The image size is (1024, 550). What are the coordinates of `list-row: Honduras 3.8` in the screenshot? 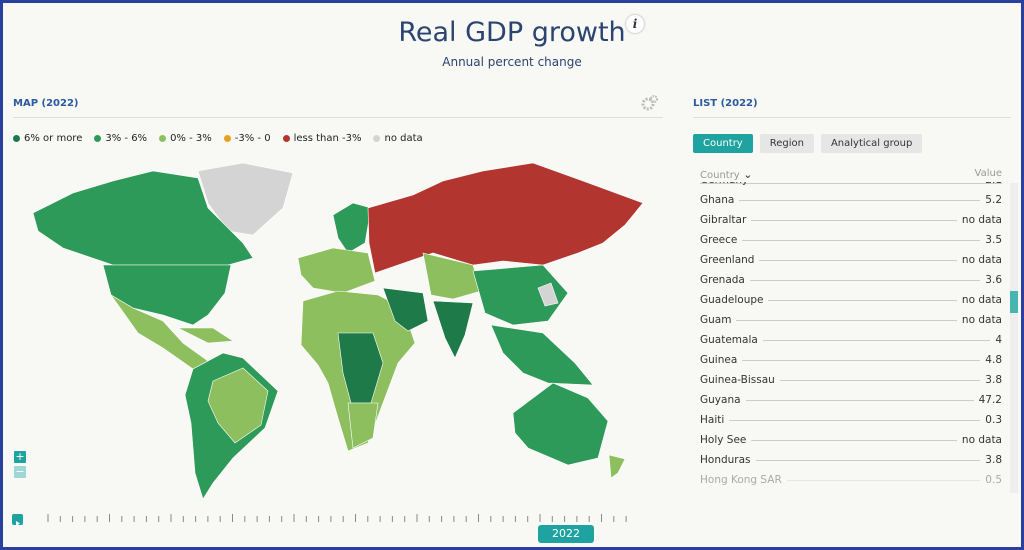 It's located at (851, 460).